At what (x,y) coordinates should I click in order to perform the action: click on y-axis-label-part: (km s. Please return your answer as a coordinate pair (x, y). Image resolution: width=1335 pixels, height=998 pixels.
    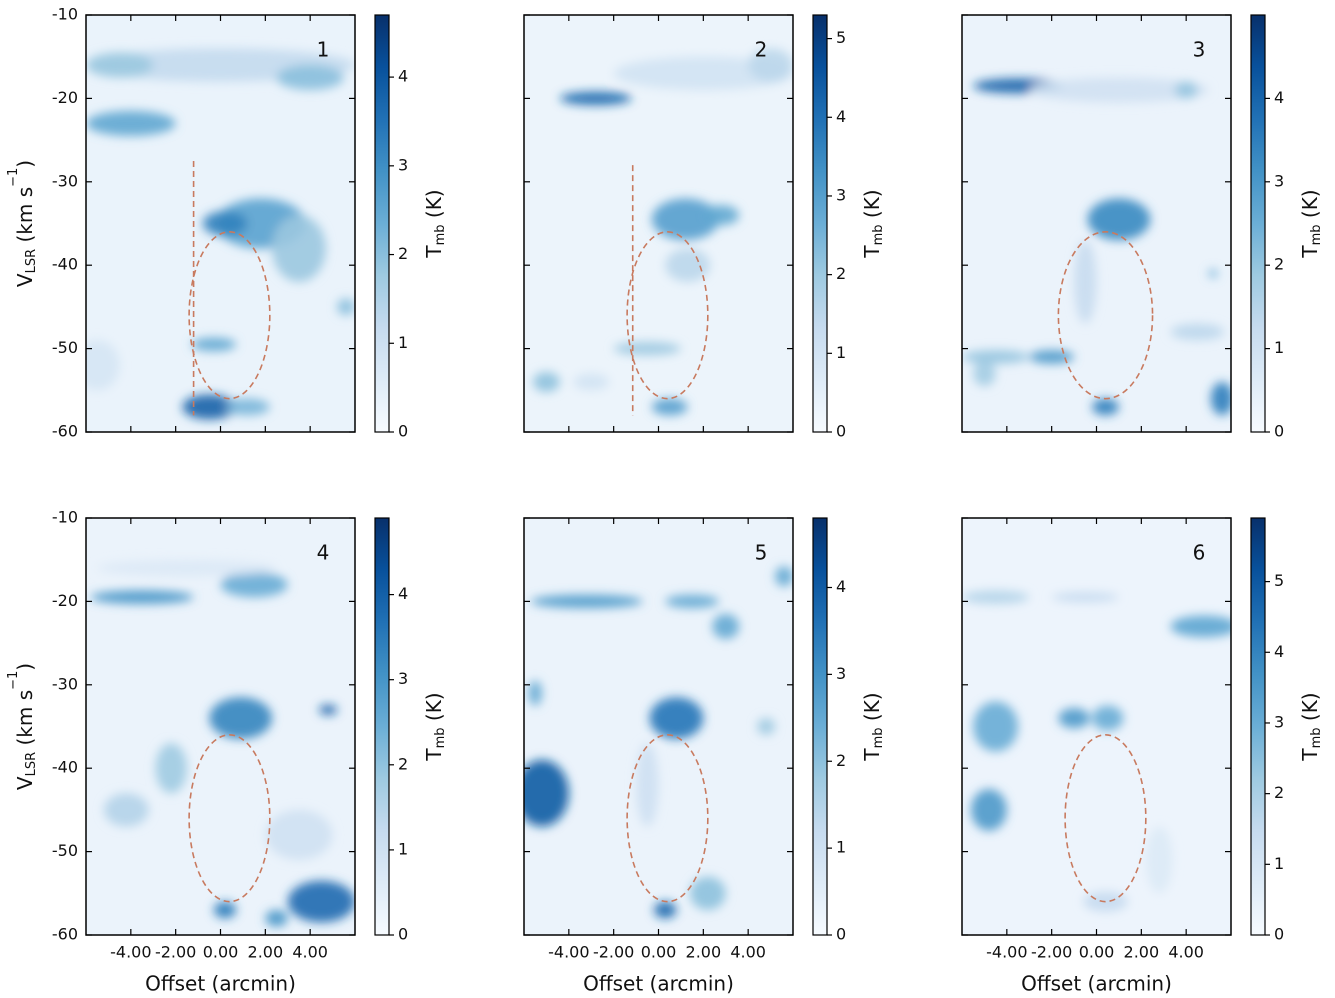
    Looking at the image, I should click on (25, 218).